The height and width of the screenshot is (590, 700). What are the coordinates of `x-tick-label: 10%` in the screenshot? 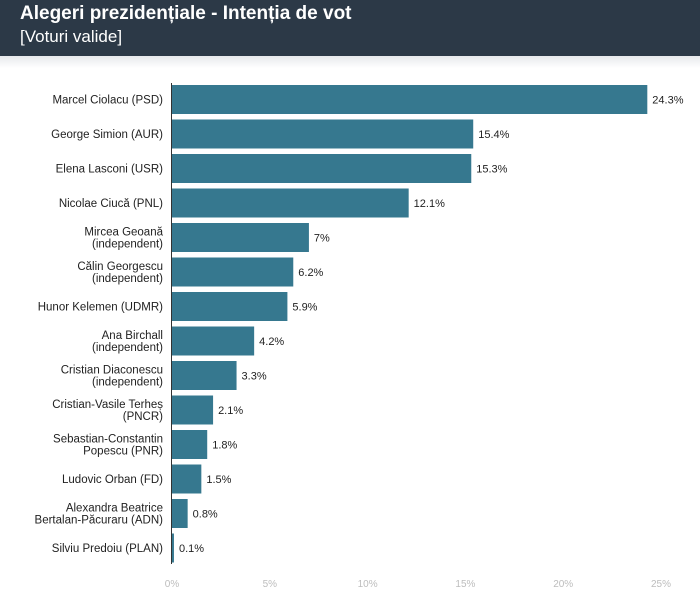 It's located at (368, 584).